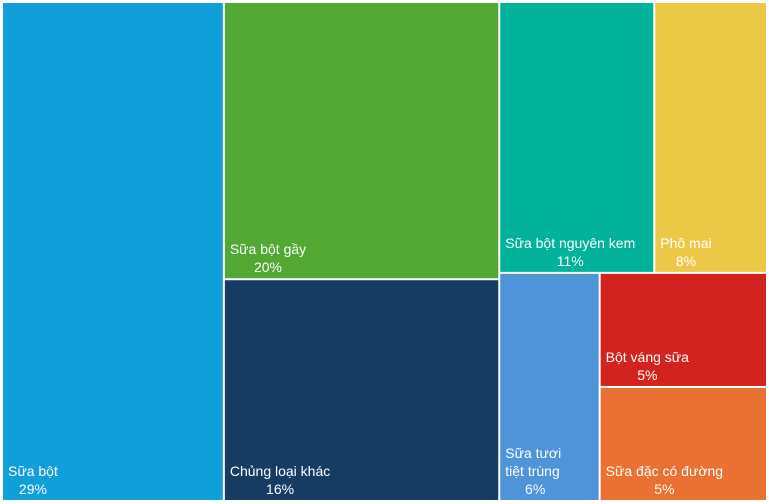  I want to click on tile-value-label: 6%, so click(535, 489).